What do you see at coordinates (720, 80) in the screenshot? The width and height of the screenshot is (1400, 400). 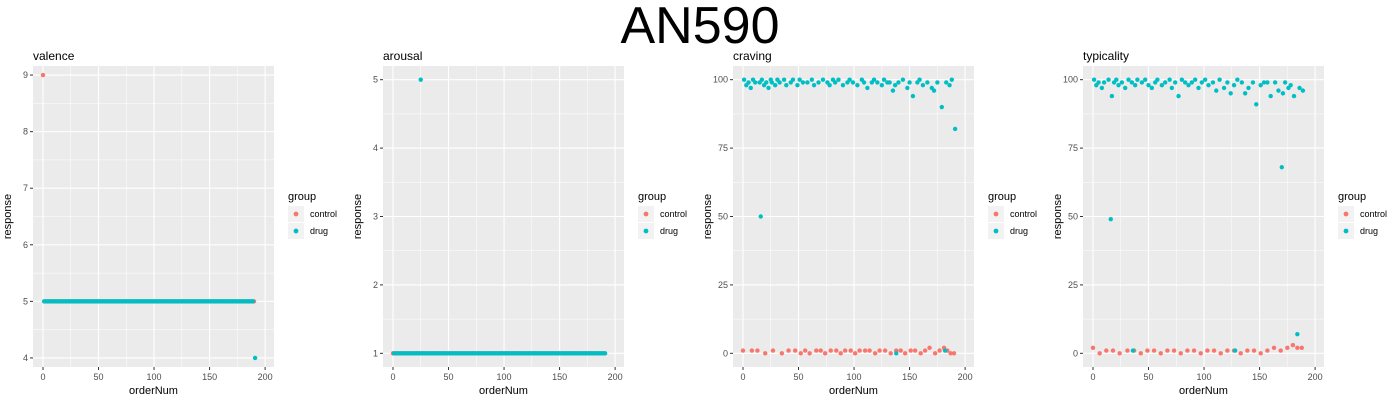 I see `y-tick-label: 100` at bounding box center [720, 80].